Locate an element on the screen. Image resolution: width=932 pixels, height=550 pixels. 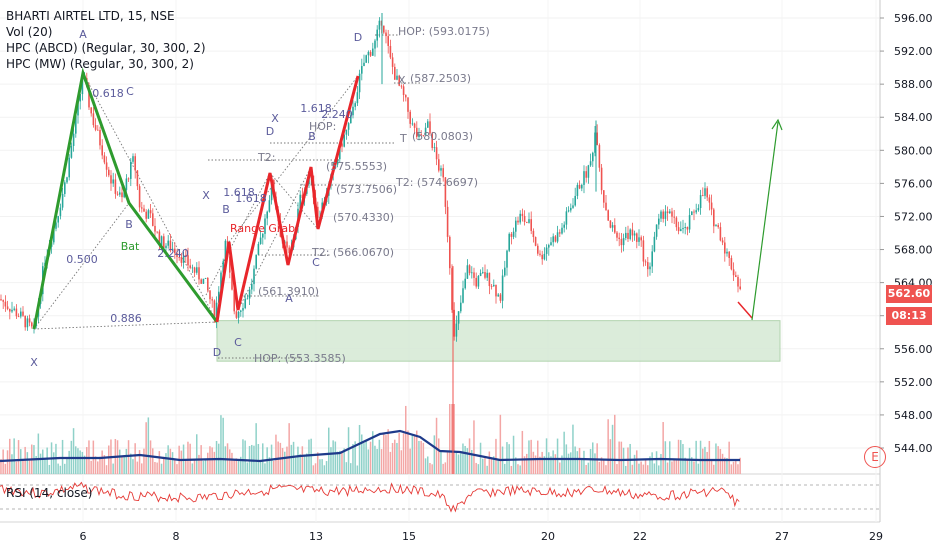
target-label: T is located at coordinates (403, 138).